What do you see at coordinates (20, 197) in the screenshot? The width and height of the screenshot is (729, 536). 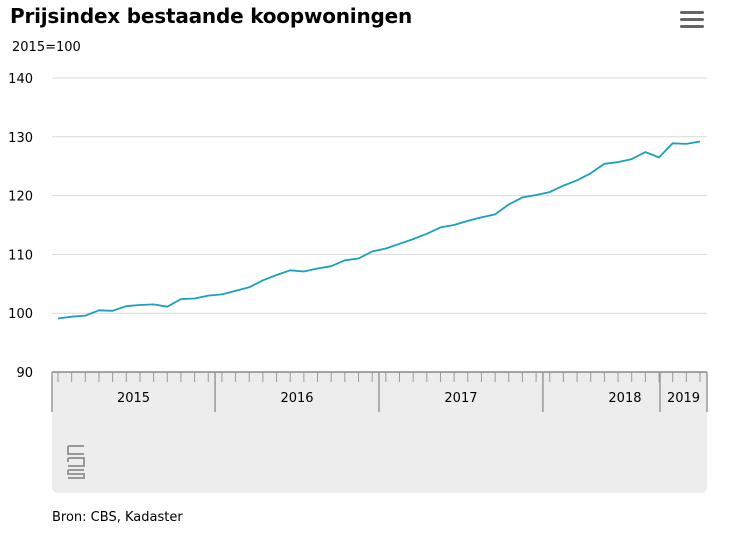 I see `y-tick-label: 120` at bounding box center [20, 197].